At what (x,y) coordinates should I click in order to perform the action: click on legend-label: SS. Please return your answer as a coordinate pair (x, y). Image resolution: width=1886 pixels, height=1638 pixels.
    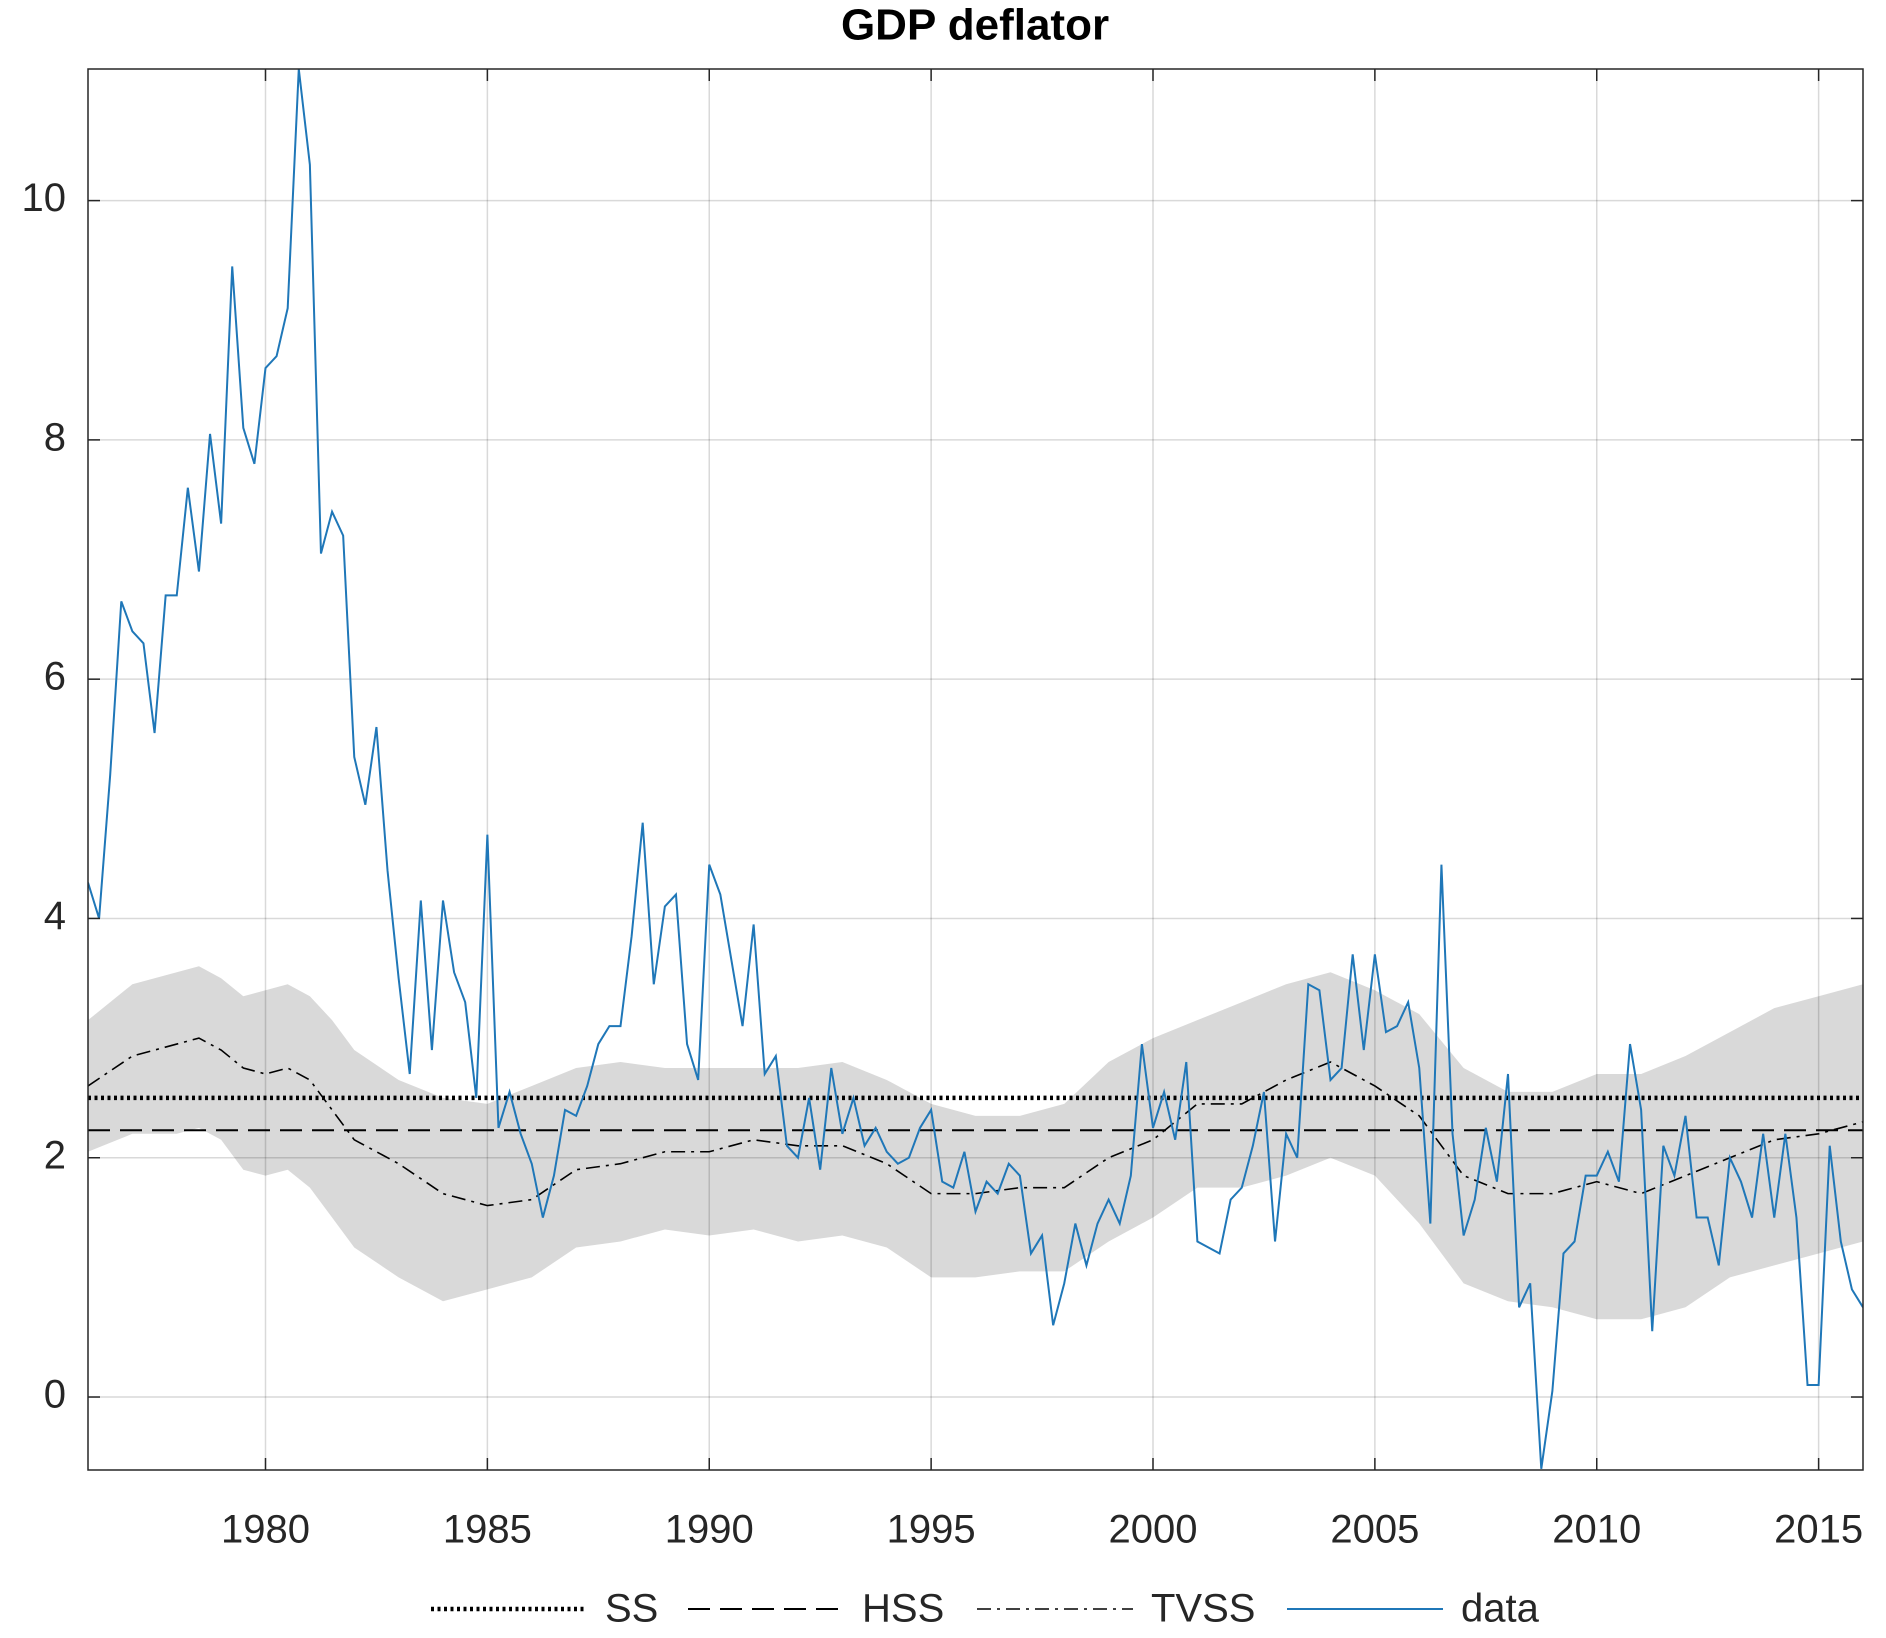
    Looking at the image, I should click on (631, 1609).